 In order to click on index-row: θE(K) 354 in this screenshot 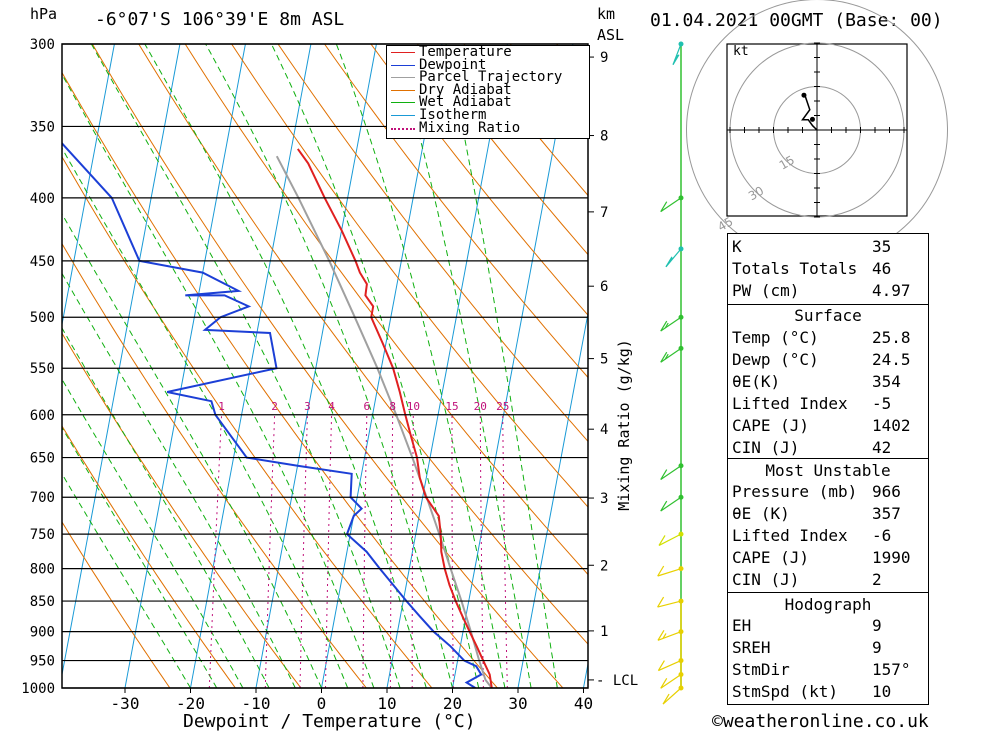, I will do `click(828, 383)`.